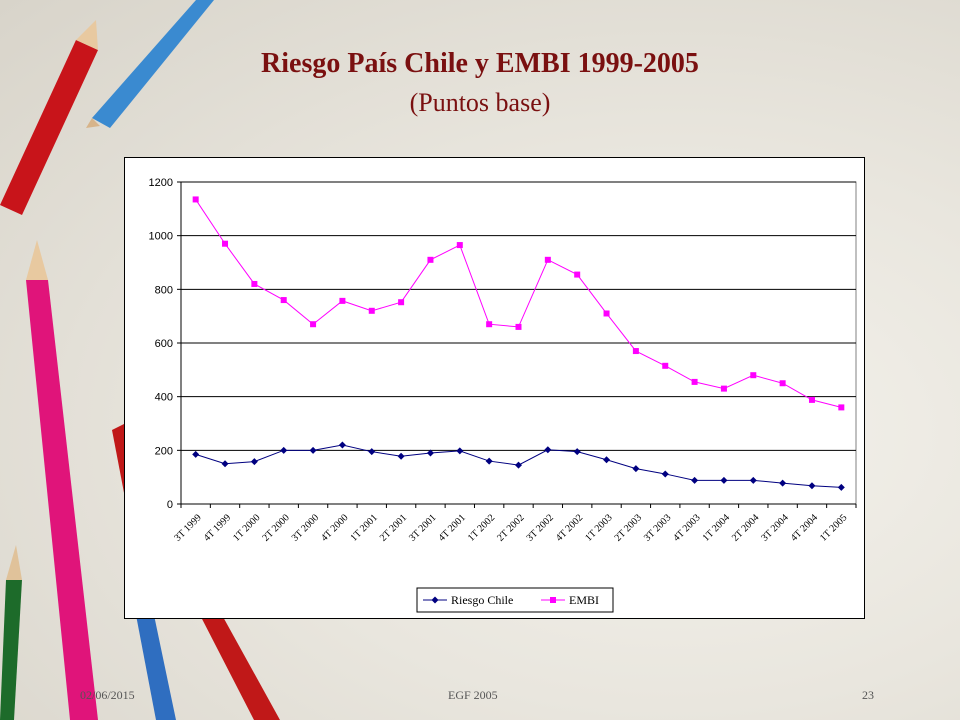 Image resolution: width=960 pixels, height=720 pixels. Describe the element at coordinates (164, 290) in the screenshot. I see `y-tick-label: 800` at that location.